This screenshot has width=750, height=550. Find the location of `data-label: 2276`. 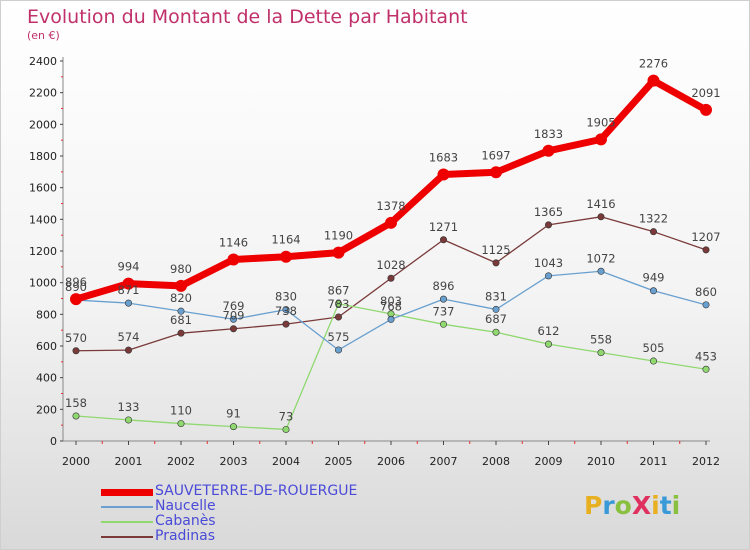

data-label: 2276 is located at coordinates (653, 64).